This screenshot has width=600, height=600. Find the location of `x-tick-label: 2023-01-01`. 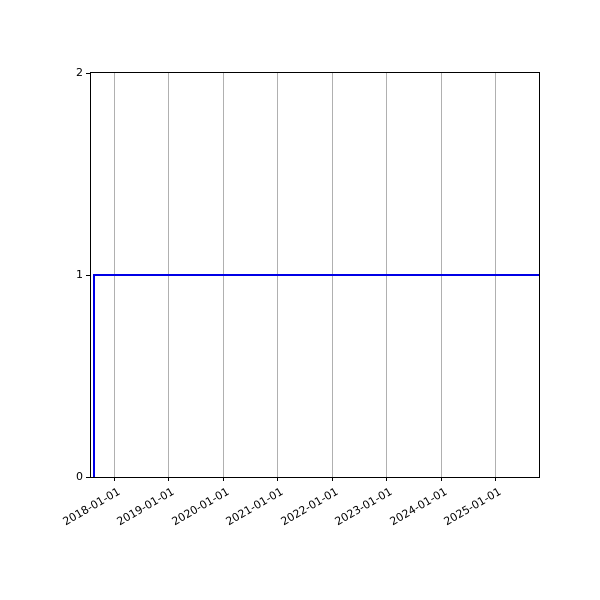

x-tick-label: 2023-01-01 is located at coordinates (363, 507).